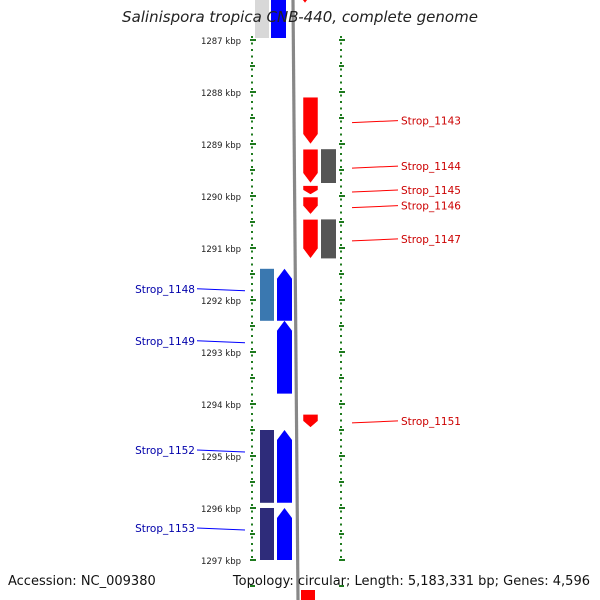 This screenshot has height=600, width=600. Describe the element at coordinates (165, 290) in the screenshot. I see `gene-label: Strop_1148` at that location.